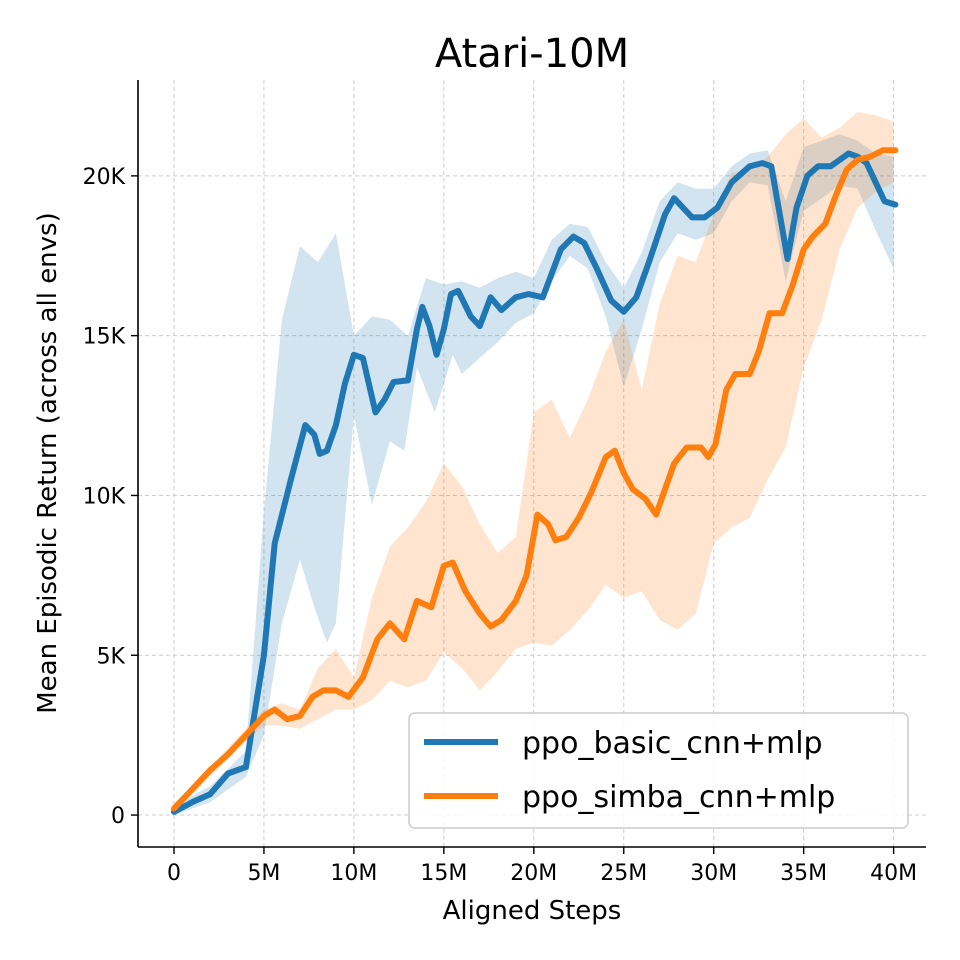 This screenshot has width=960, height=960. I want to click on x-tick-label: 35M, so click(803, 873).